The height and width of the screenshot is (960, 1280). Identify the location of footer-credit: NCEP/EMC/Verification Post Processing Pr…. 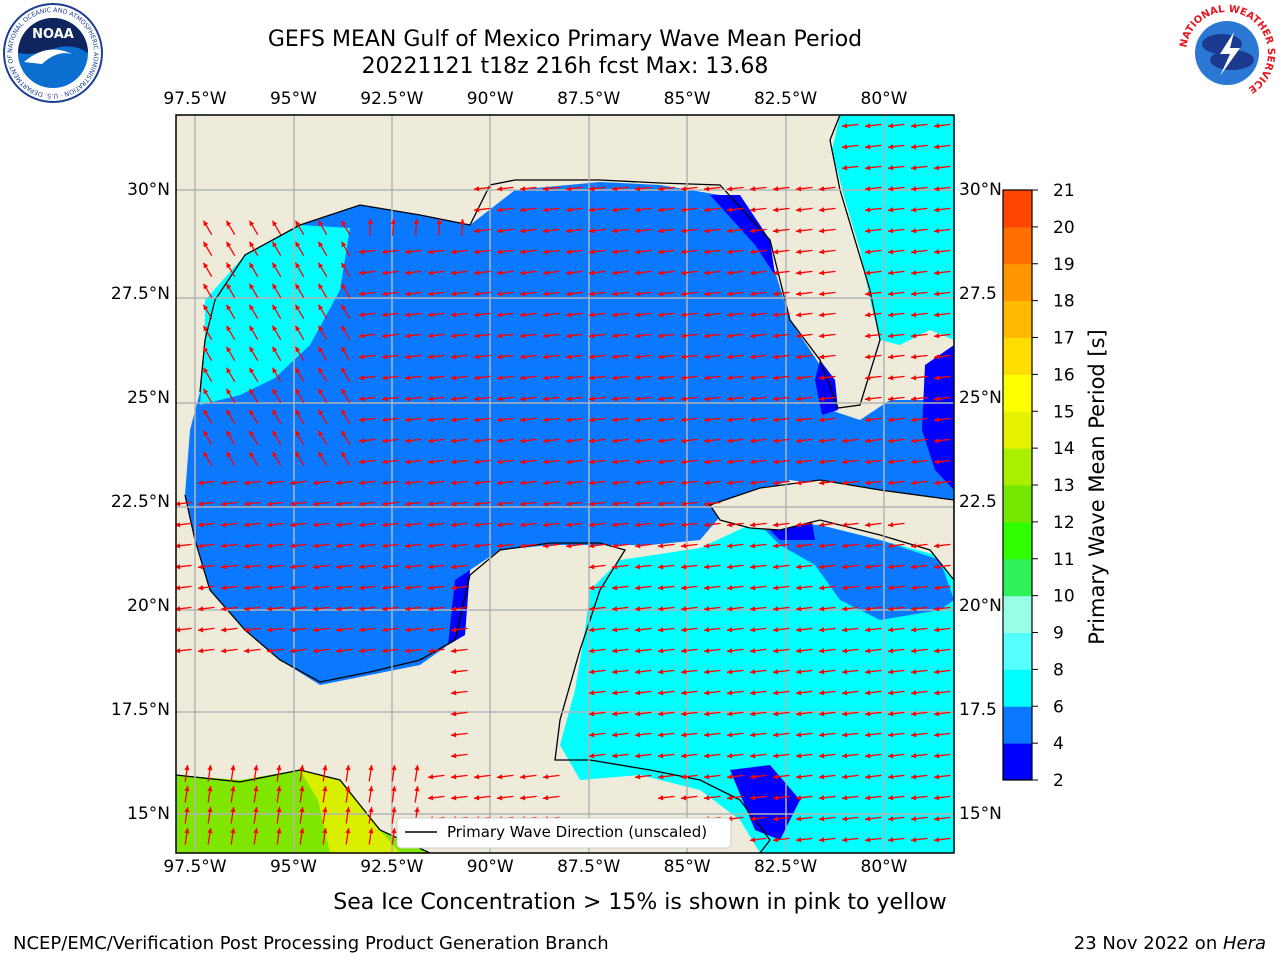
(311, 943).